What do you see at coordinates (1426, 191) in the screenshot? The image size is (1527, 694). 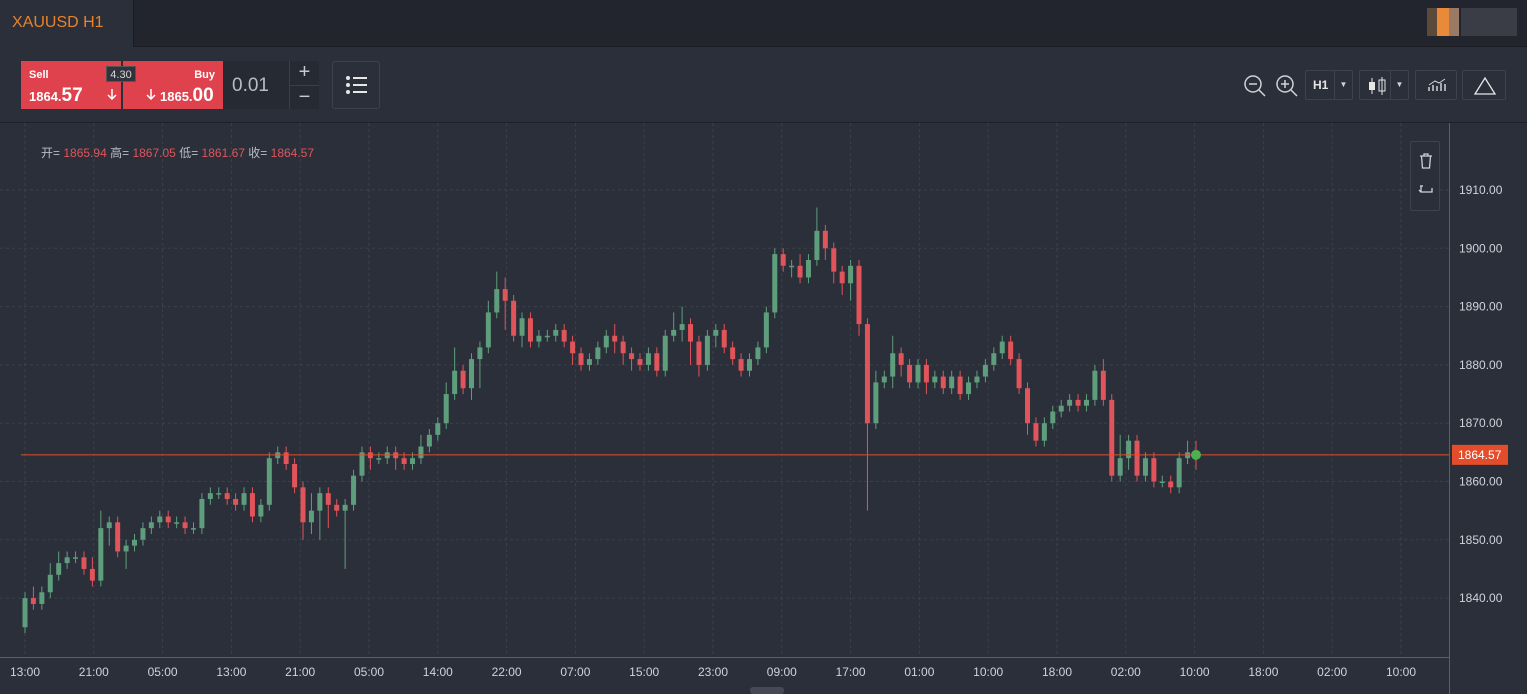 I see `undo-icon` at bounding box center [1426, 191].